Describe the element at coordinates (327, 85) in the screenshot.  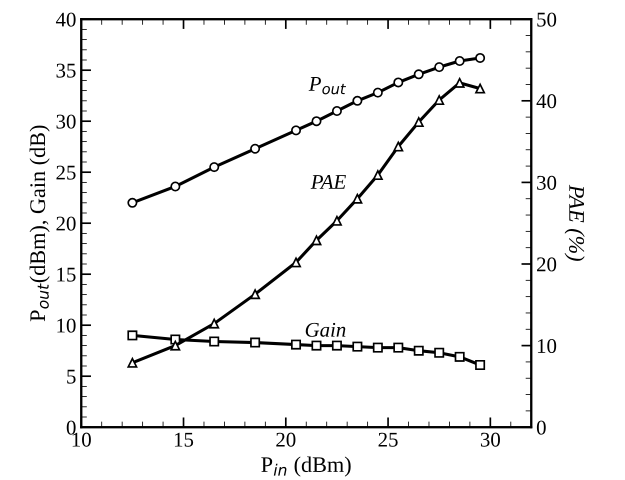
I see `series-label: P$_{out}$` at that location.